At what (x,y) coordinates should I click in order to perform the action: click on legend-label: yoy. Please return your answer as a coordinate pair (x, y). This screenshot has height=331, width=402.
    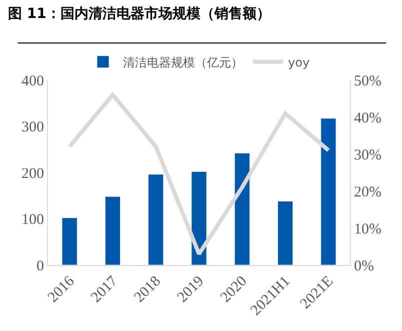
    Looking at the image, I should click on (299, 62).